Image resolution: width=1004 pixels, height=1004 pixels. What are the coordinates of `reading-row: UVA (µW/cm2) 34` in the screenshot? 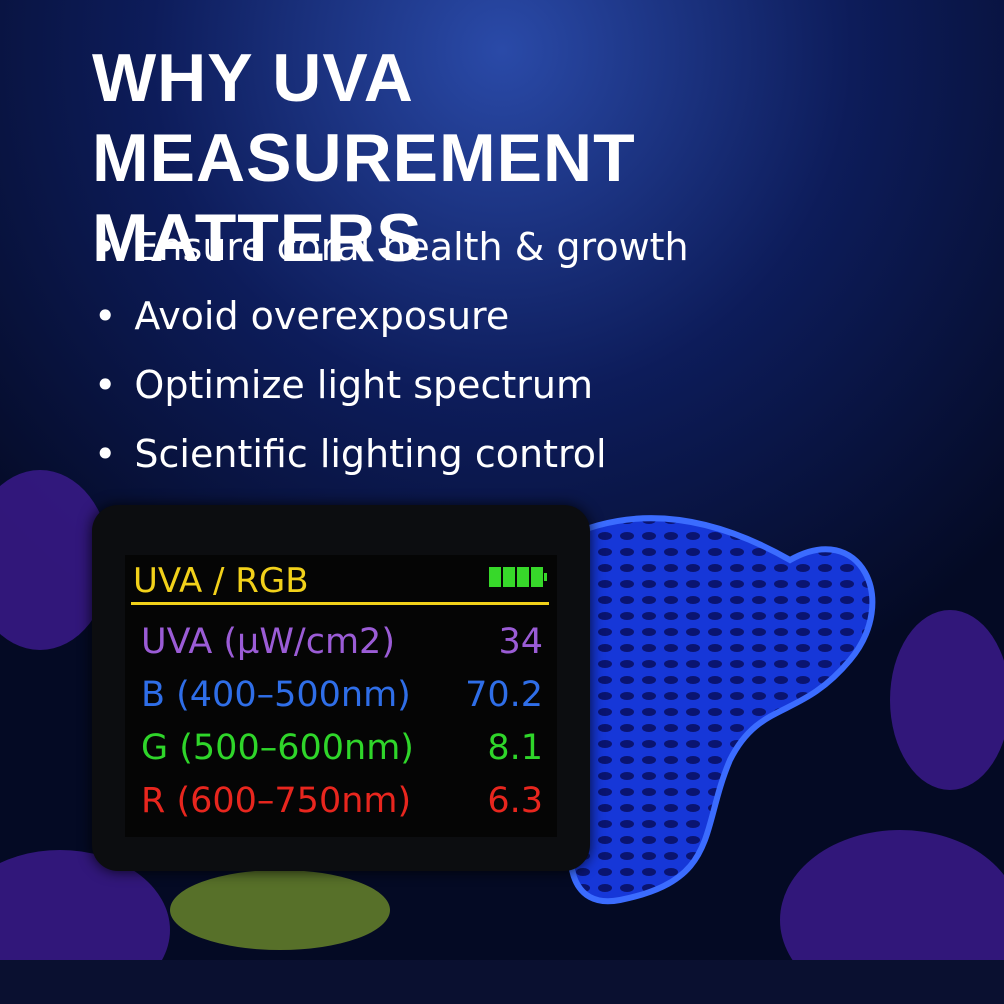 It's located at (342, 642).